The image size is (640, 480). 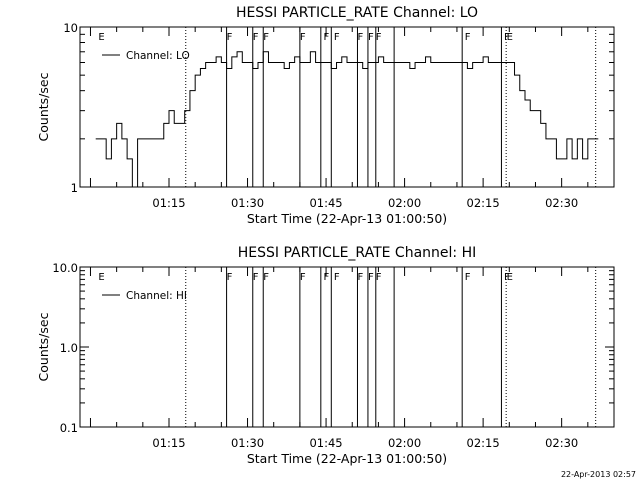 What do you see at coordinates (69, 348) in the screenshot?
I see `y-tick-label: 1.0` at bounding box center [69, 348].